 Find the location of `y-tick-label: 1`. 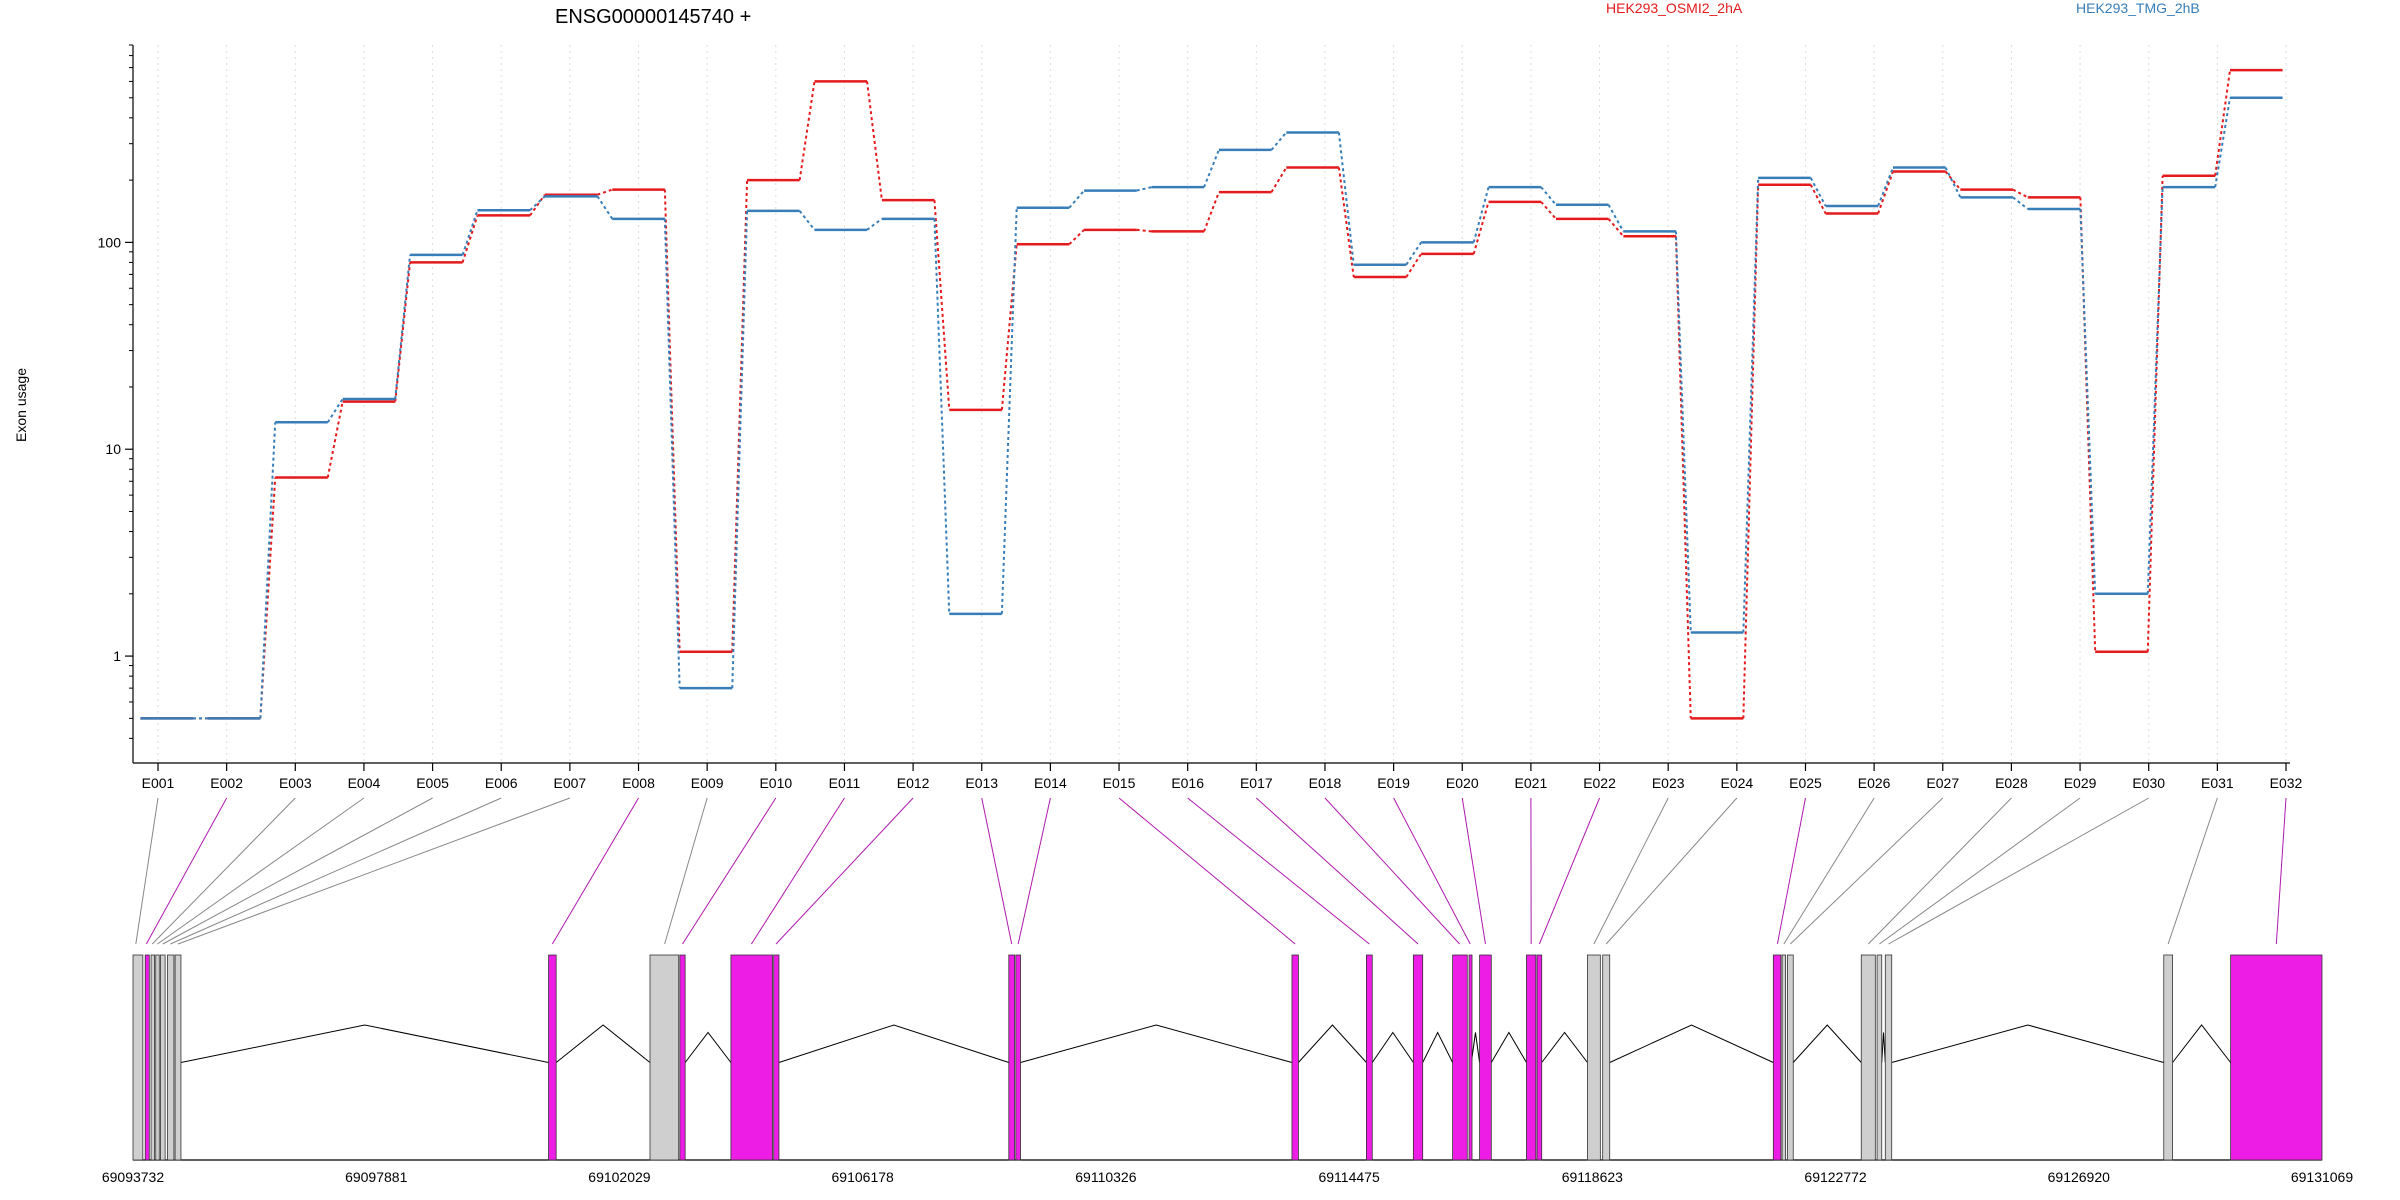

y-tick-label: 1 is located at coordinates (117, 656).